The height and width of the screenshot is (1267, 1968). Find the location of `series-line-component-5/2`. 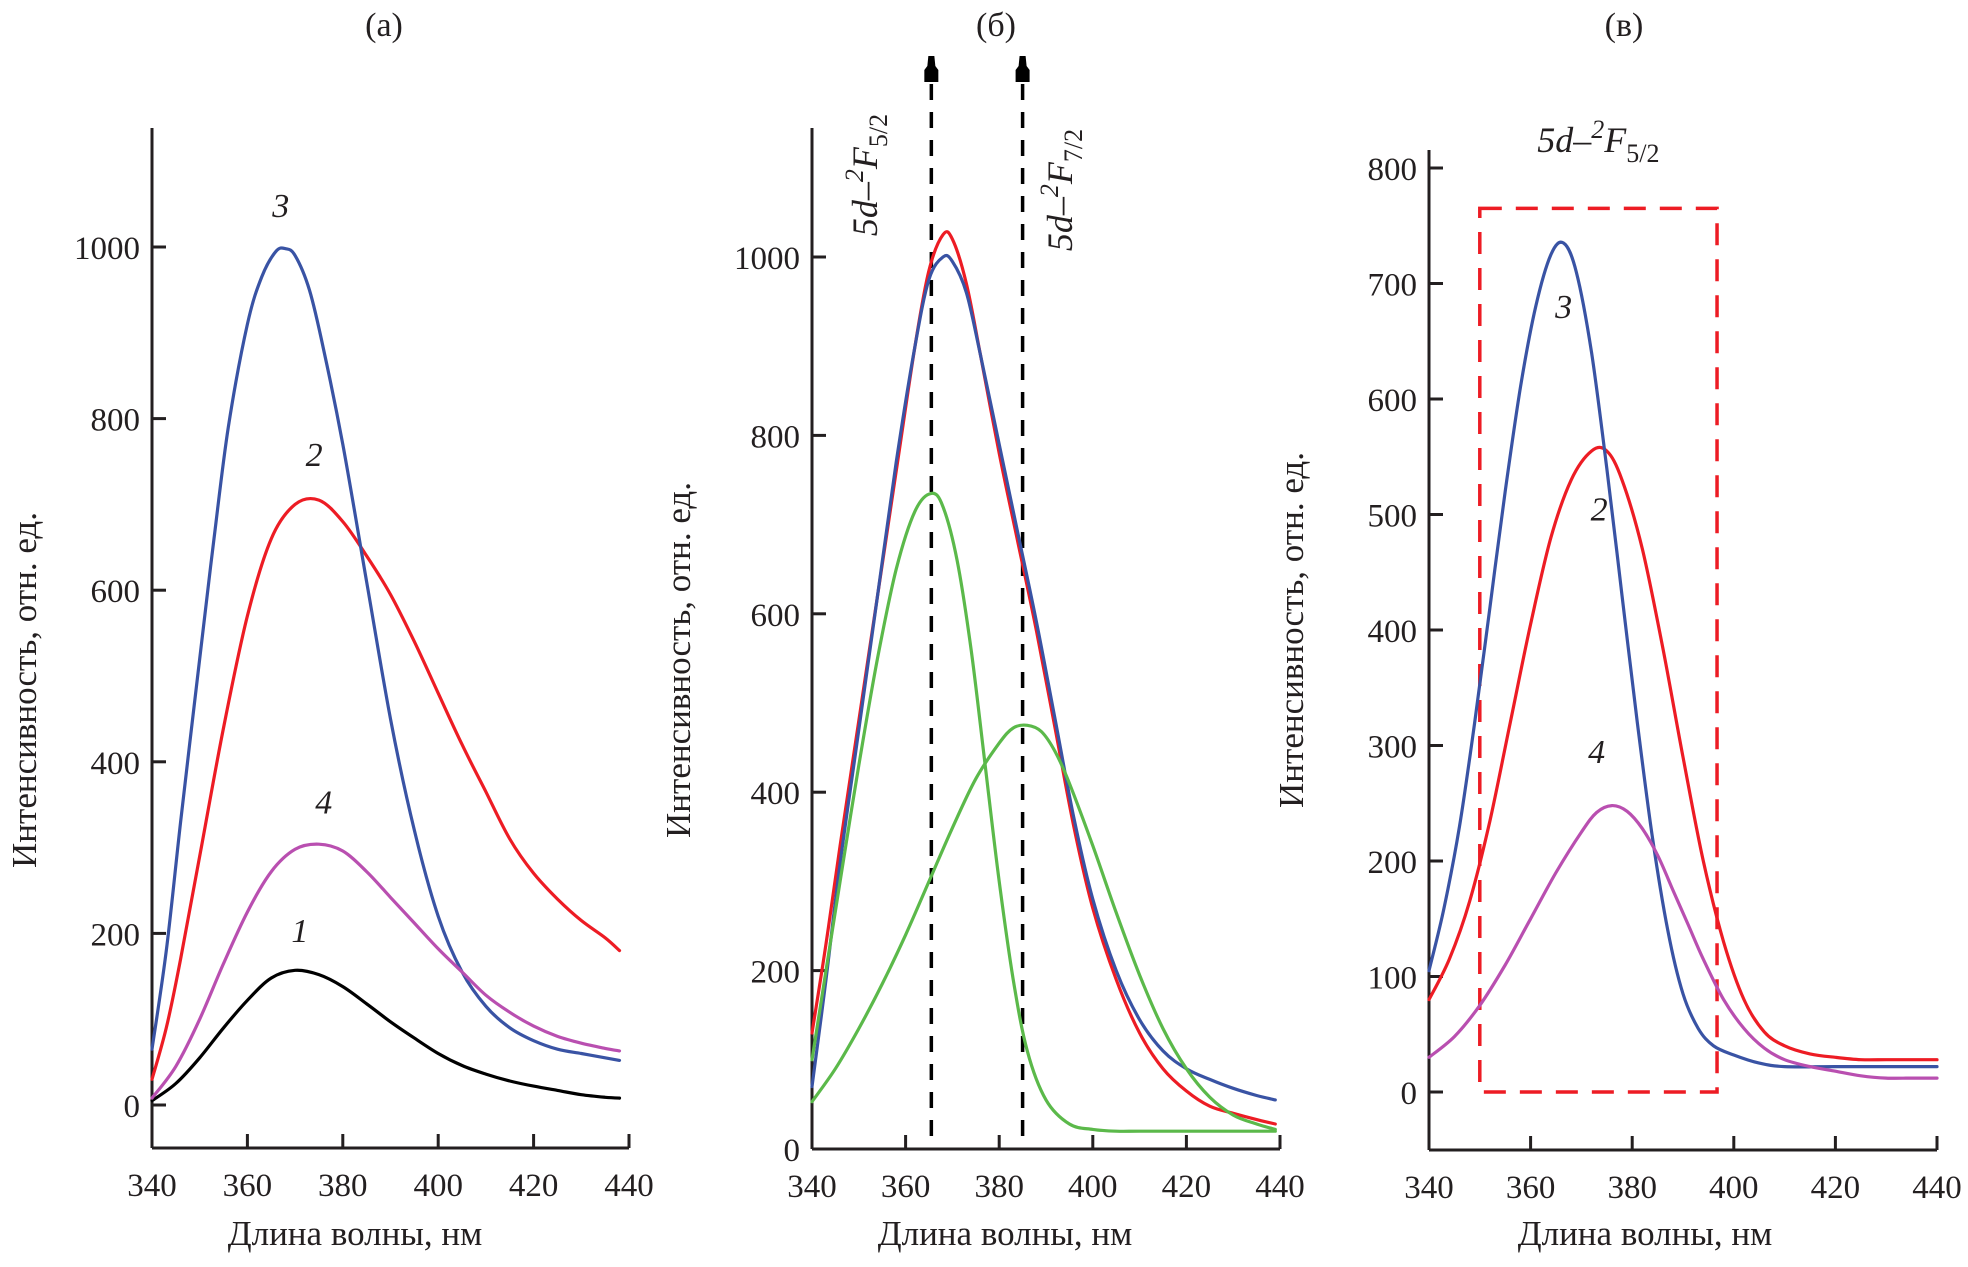

series-line-component-5/2 is located at coordinates (1043, 812).